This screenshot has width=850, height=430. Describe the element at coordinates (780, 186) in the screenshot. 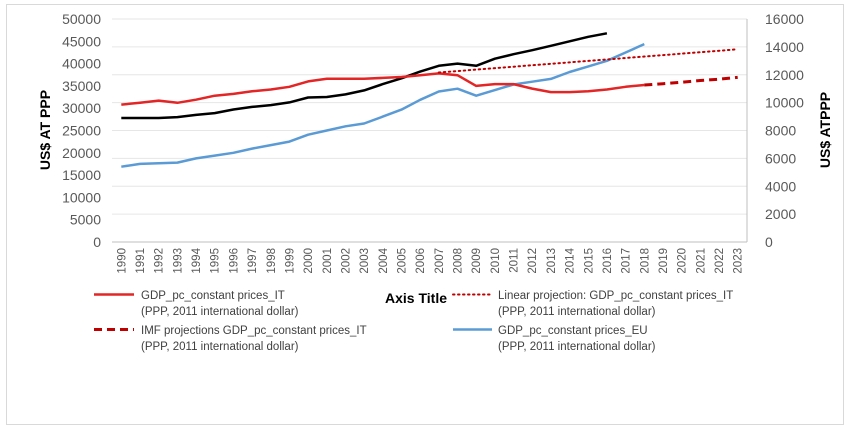

I see `y-right-tick-label: 4000` at that location.